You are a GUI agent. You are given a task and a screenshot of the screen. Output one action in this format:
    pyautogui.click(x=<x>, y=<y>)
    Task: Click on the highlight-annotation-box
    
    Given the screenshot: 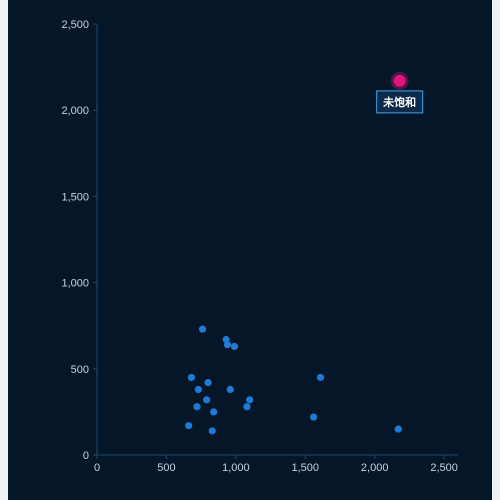 What is the action you would take?
    pyautogui.click(x=400, y=102)
    